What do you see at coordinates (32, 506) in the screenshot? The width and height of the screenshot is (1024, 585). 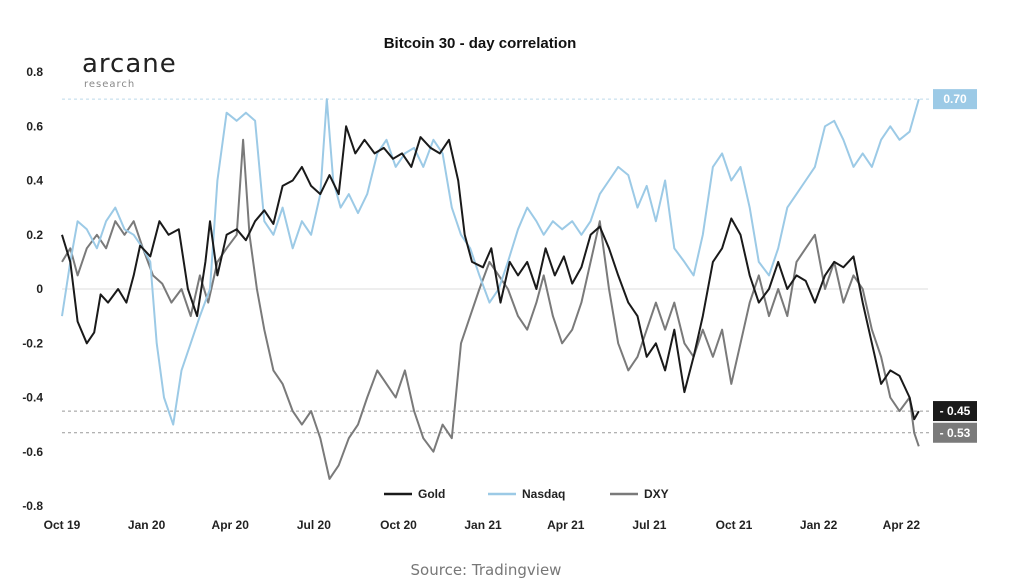 I see `y-tick-label: -0.8` at bounding box center [32, 506].